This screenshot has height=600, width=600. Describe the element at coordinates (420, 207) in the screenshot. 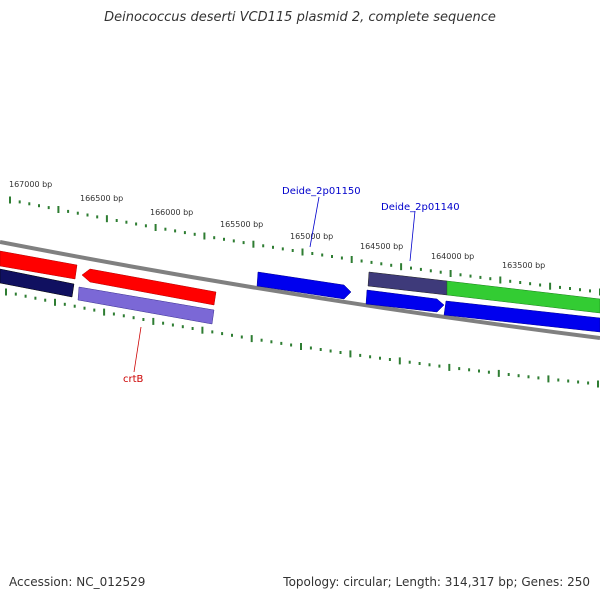

I see `gene-label-deide-2p01140: Deide_2p01140` at that location.